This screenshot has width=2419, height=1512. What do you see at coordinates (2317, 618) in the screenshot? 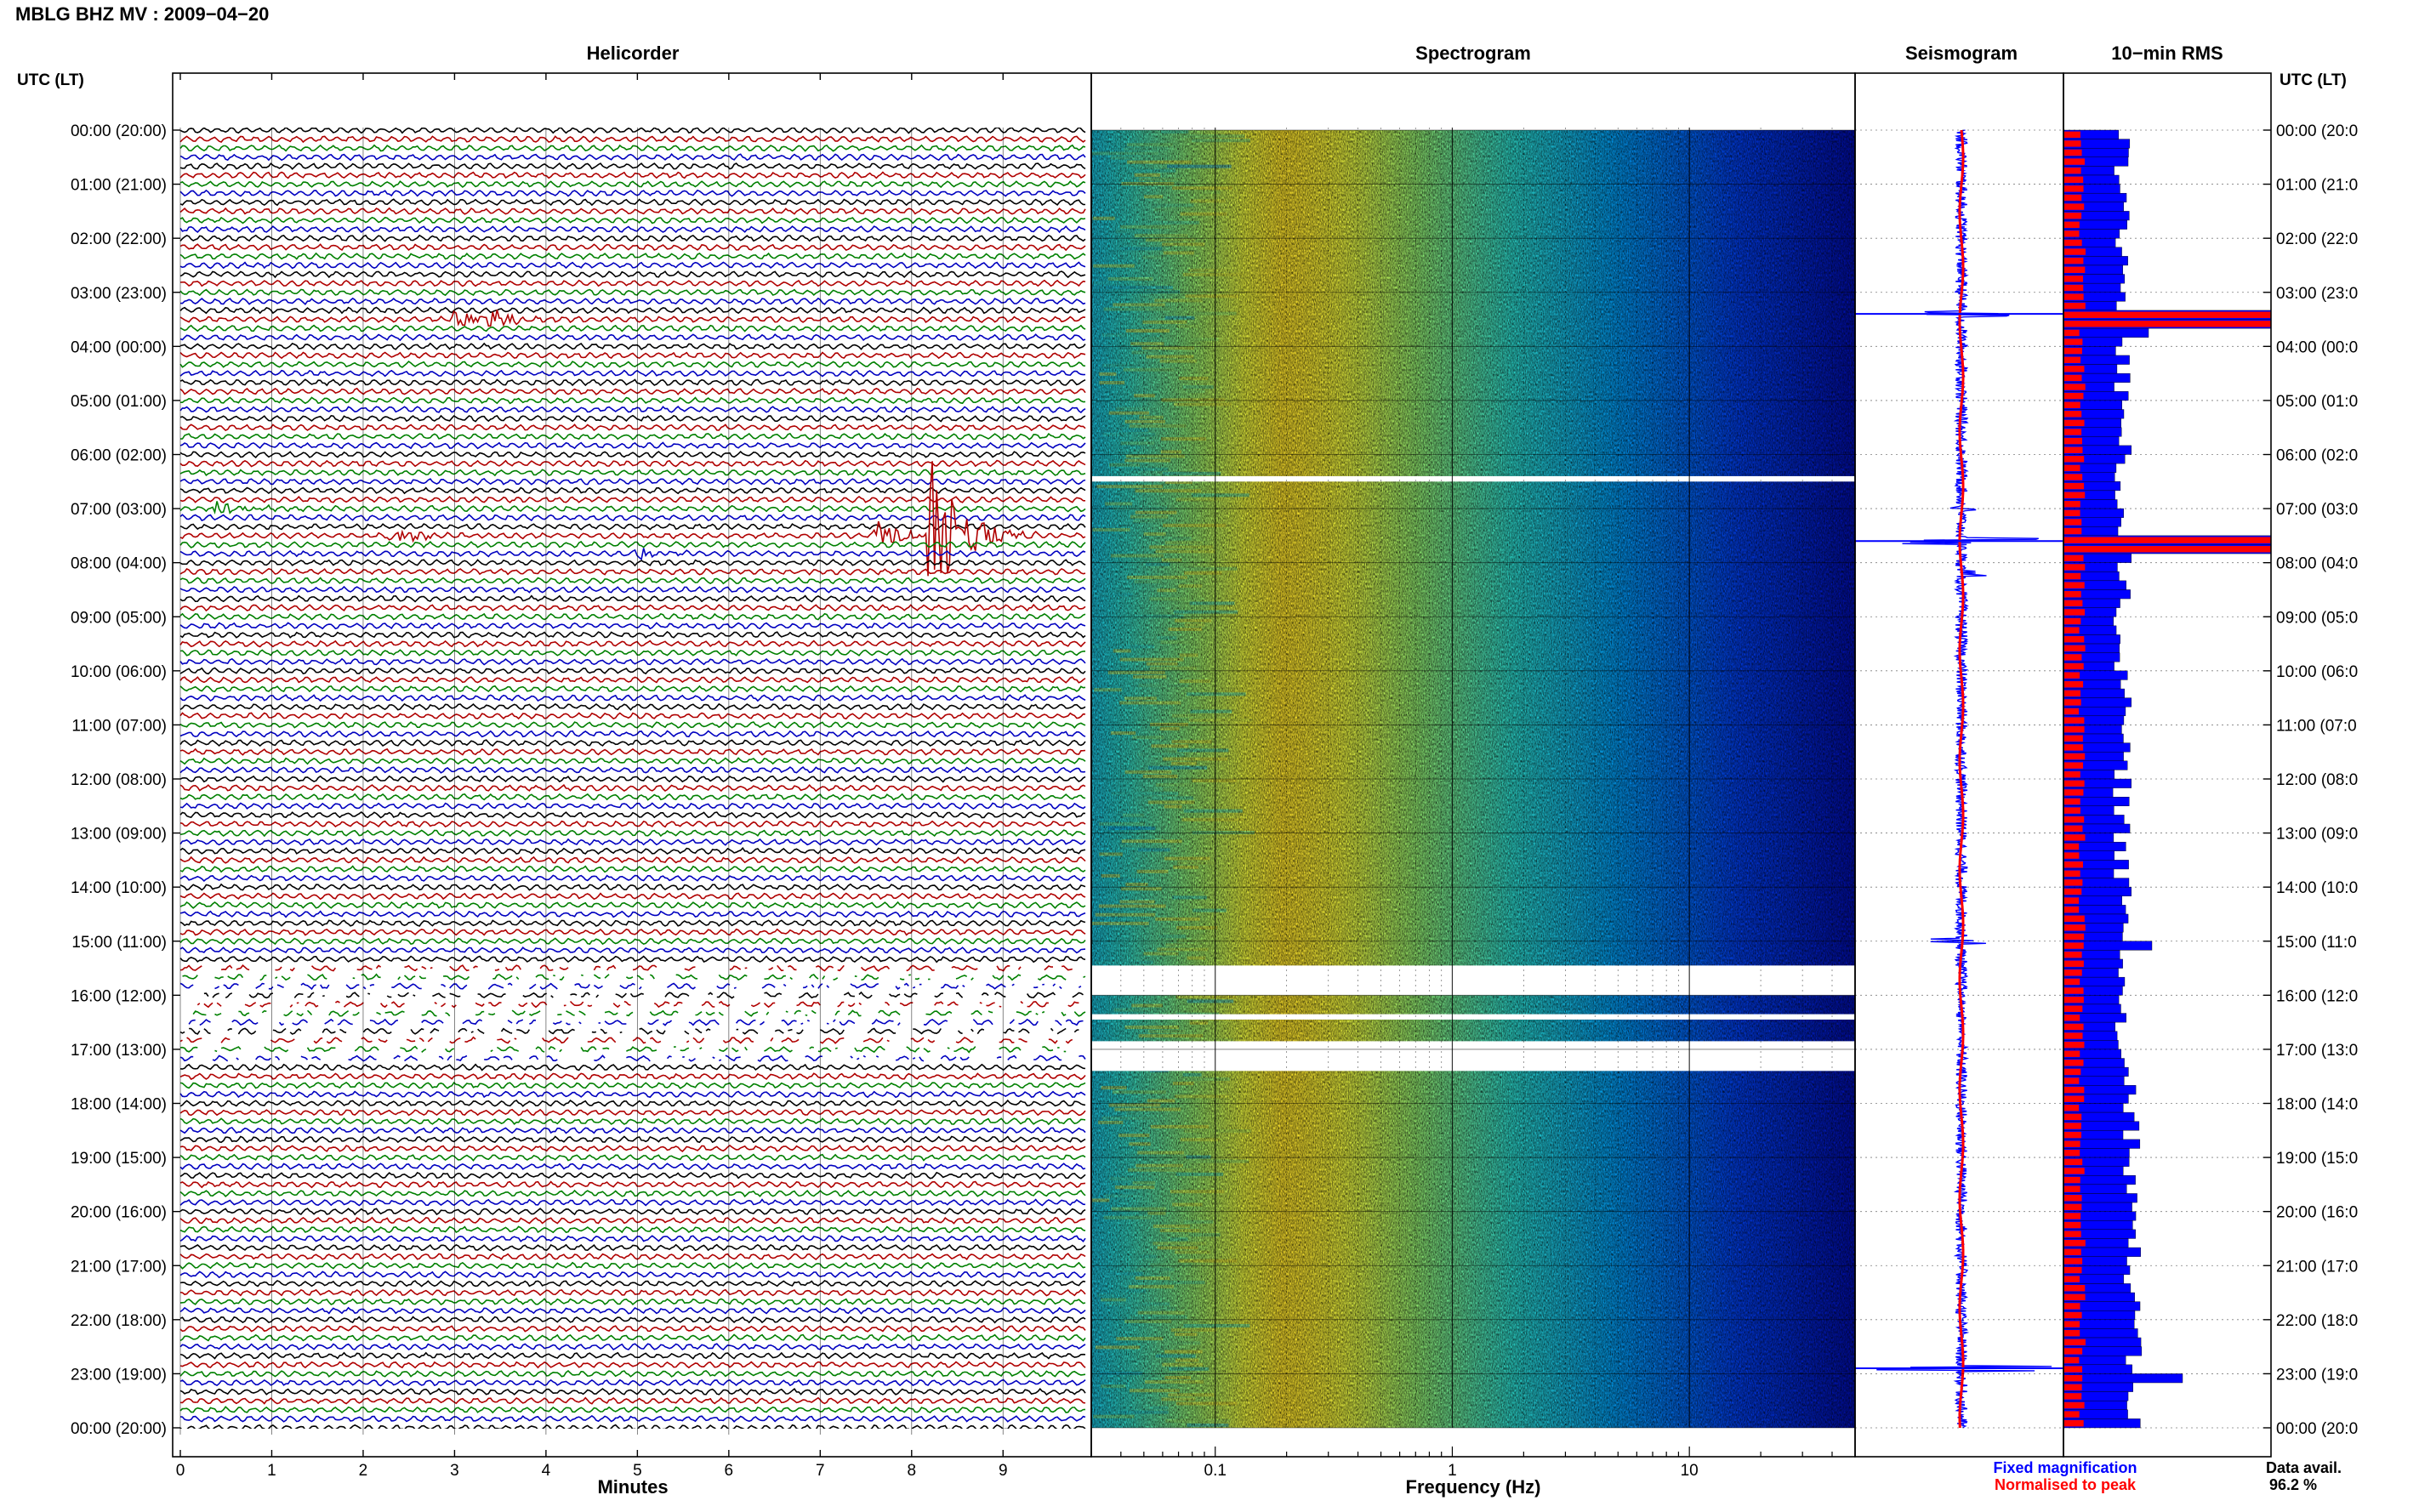
I see `time-label-right: 09:00 (05:0` at bounding box center [2317, 618].